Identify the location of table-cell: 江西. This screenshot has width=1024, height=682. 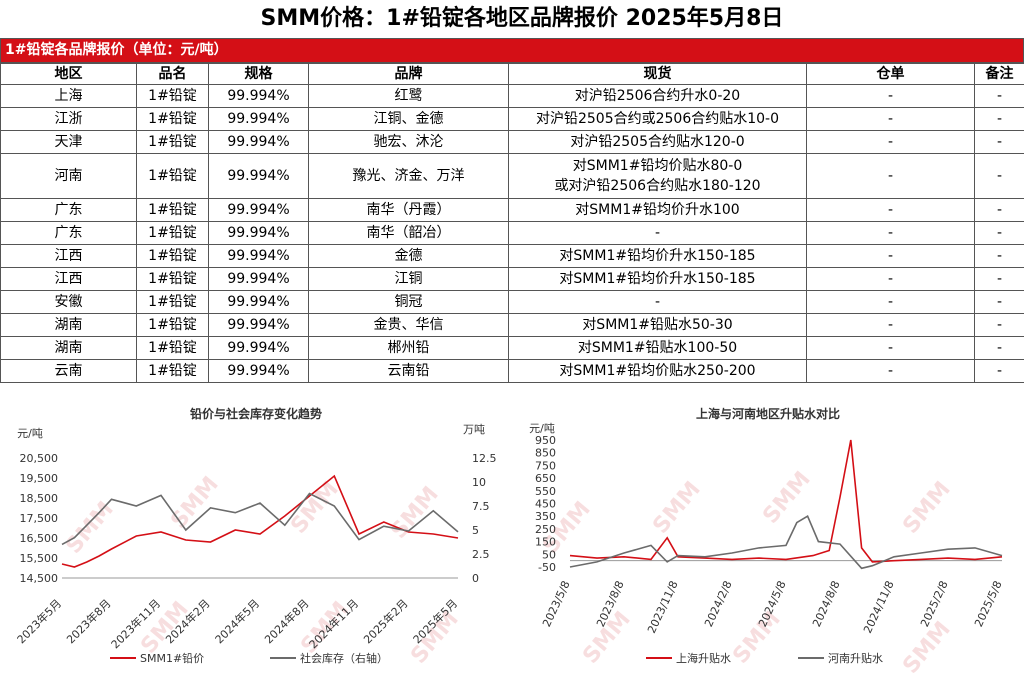
(69, 256).